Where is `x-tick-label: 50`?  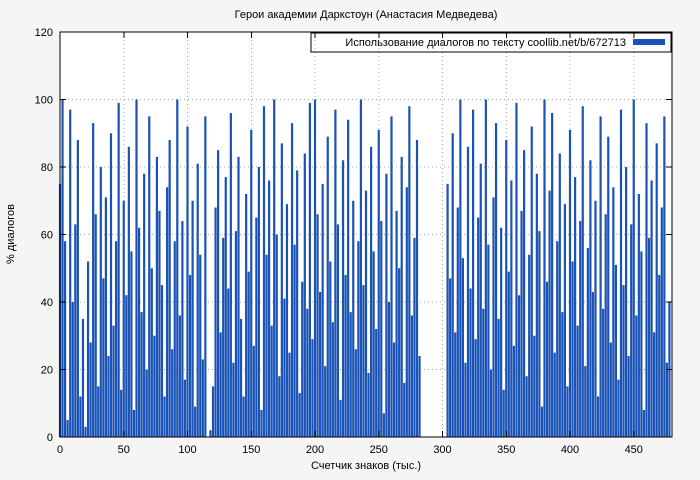 x-tick-label: 50 is located at coordinates (124, 450).